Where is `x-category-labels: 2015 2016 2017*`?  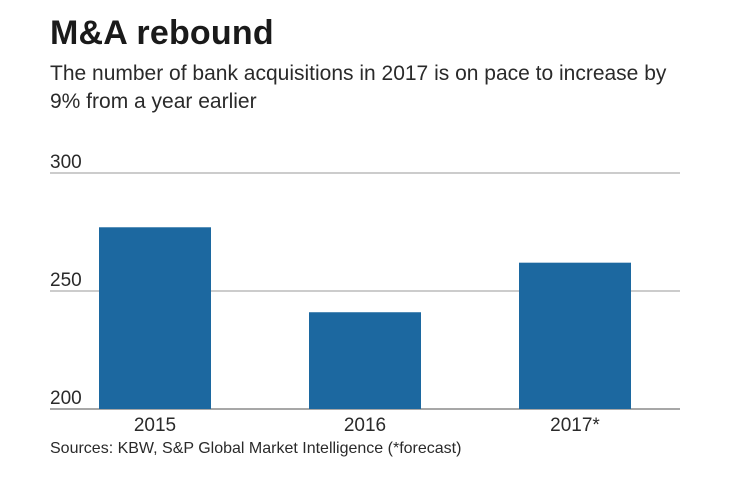
x-category-labels: 2015 2016 2017* is located at coordinates (367, 425).